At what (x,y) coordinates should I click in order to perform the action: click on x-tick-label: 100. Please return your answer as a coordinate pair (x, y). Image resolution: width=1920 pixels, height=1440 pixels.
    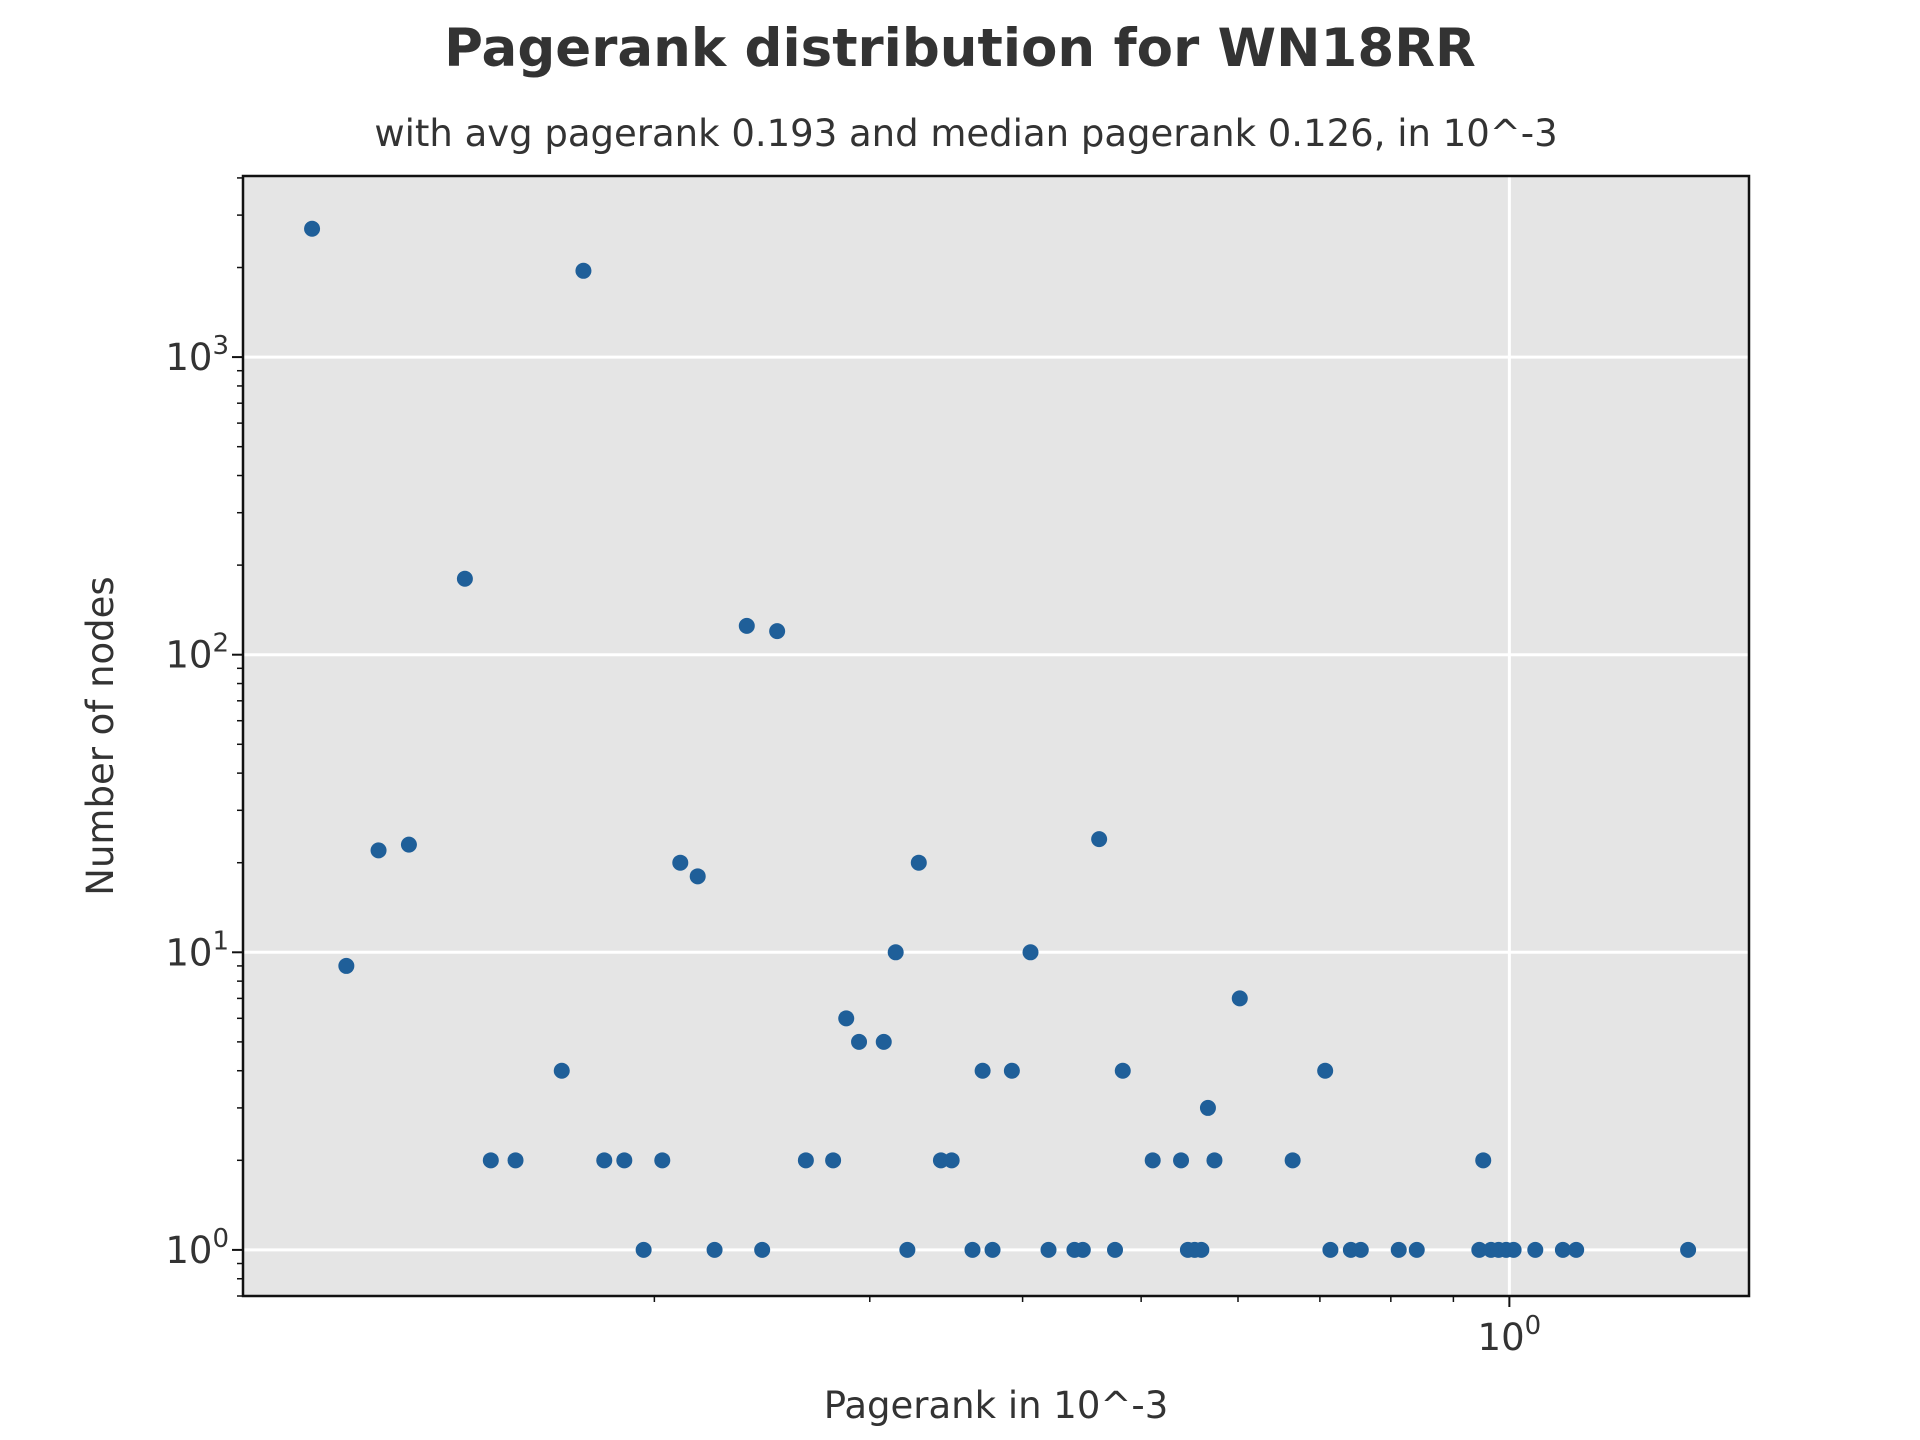
    Looking at the image, I should click on (1510, 1335).